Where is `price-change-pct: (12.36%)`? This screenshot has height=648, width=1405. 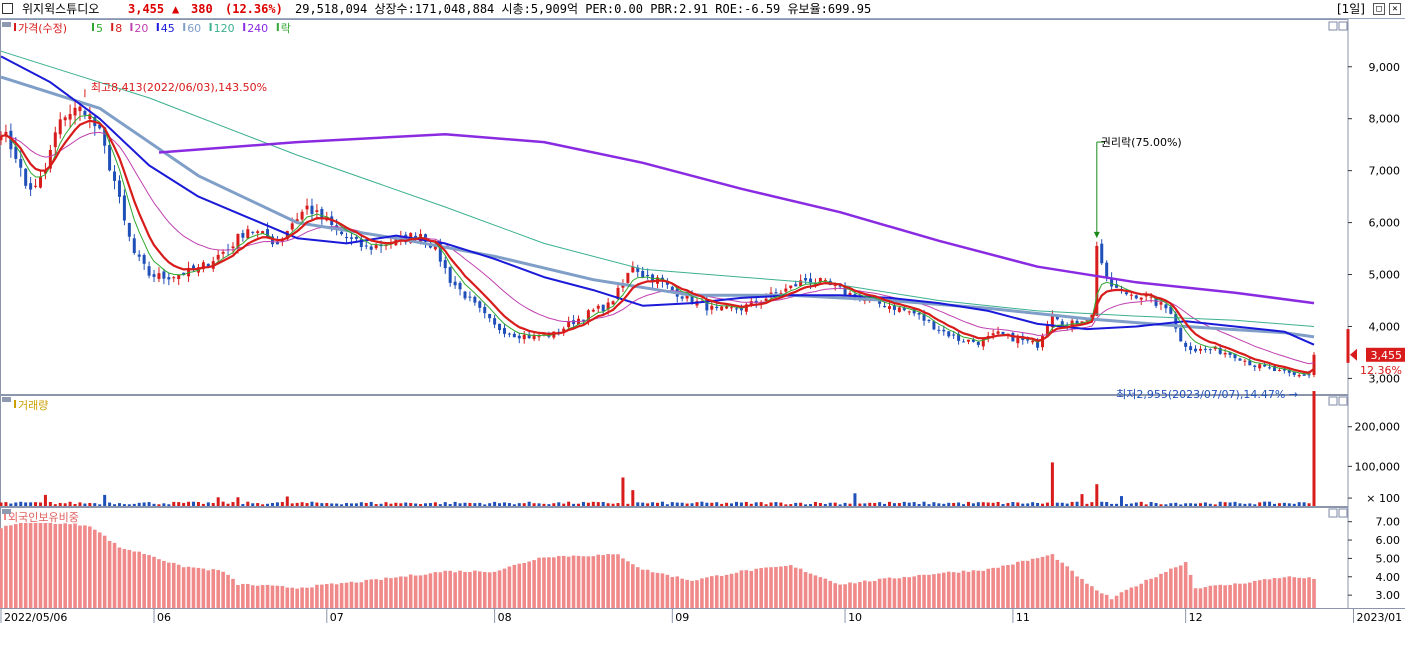 price-change-pct: (12.36%) is located at coordinates (254, 9).